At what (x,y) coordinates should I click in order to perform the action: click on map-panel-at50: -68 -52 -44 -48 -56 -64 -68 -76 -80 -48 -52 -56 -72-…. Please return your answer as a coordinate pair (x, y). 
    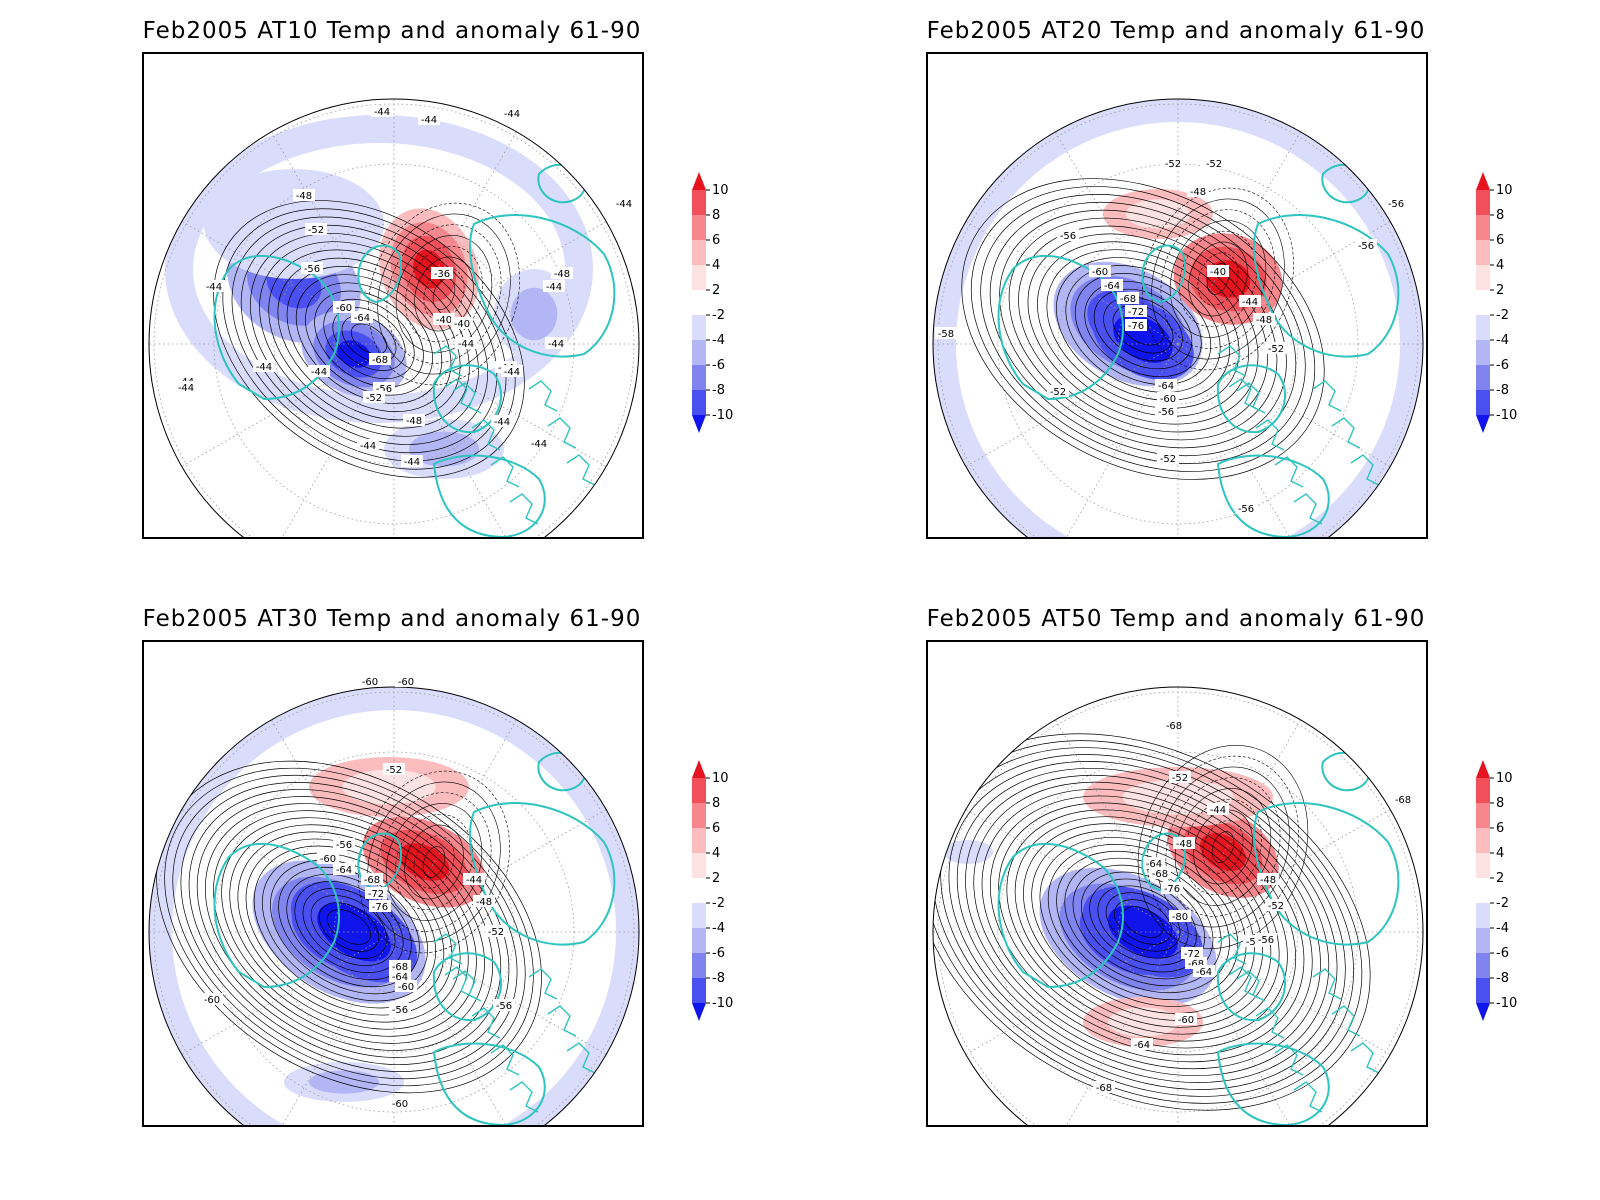
    Looking at the image, I should click on (1177, 883).